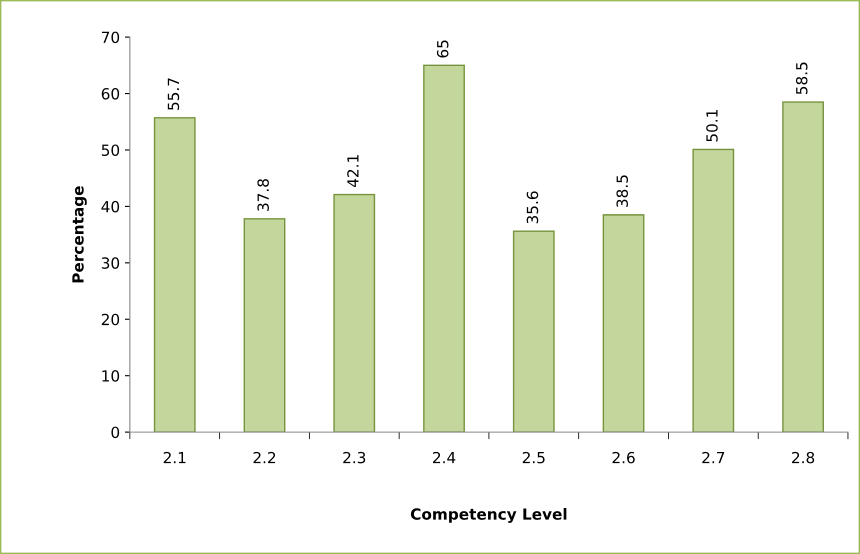 The height and width of the screenshot is (554, 860). I want to click on data-label: 50.1, so click(712, 126).